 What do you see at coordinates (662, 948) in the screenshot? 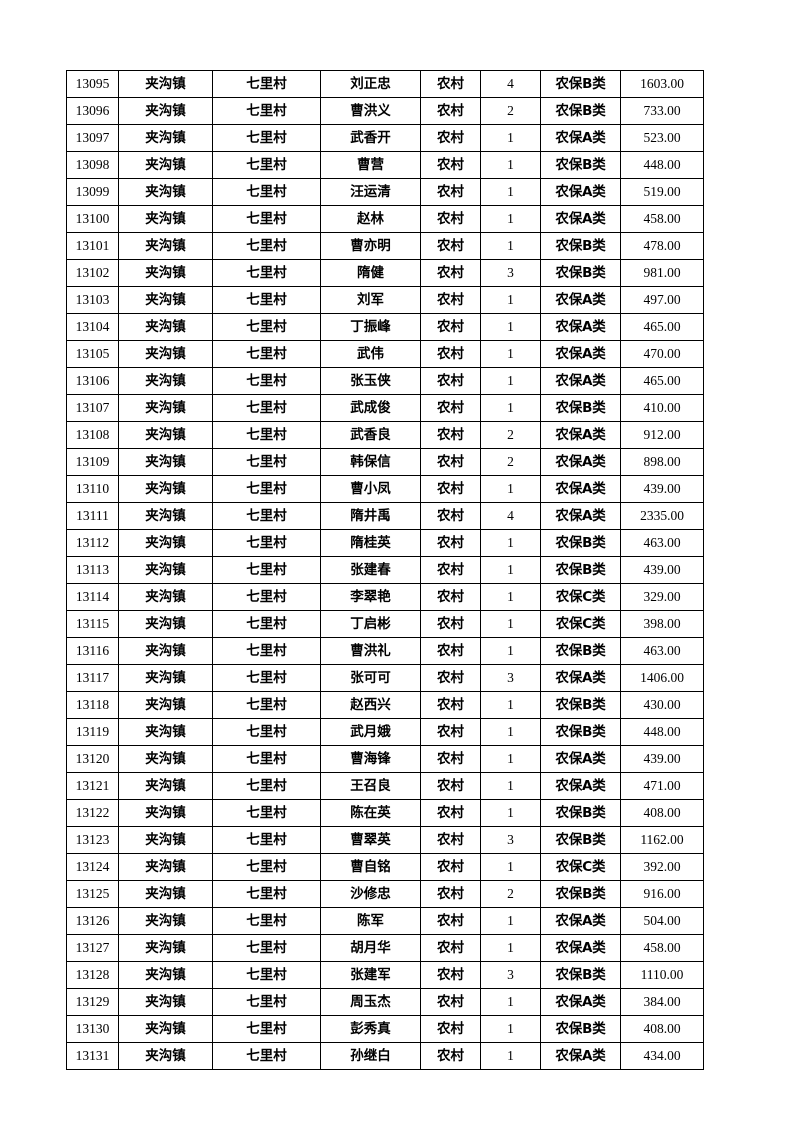
I see `cell-amount: 458.00` at bounding box center [662, 948].